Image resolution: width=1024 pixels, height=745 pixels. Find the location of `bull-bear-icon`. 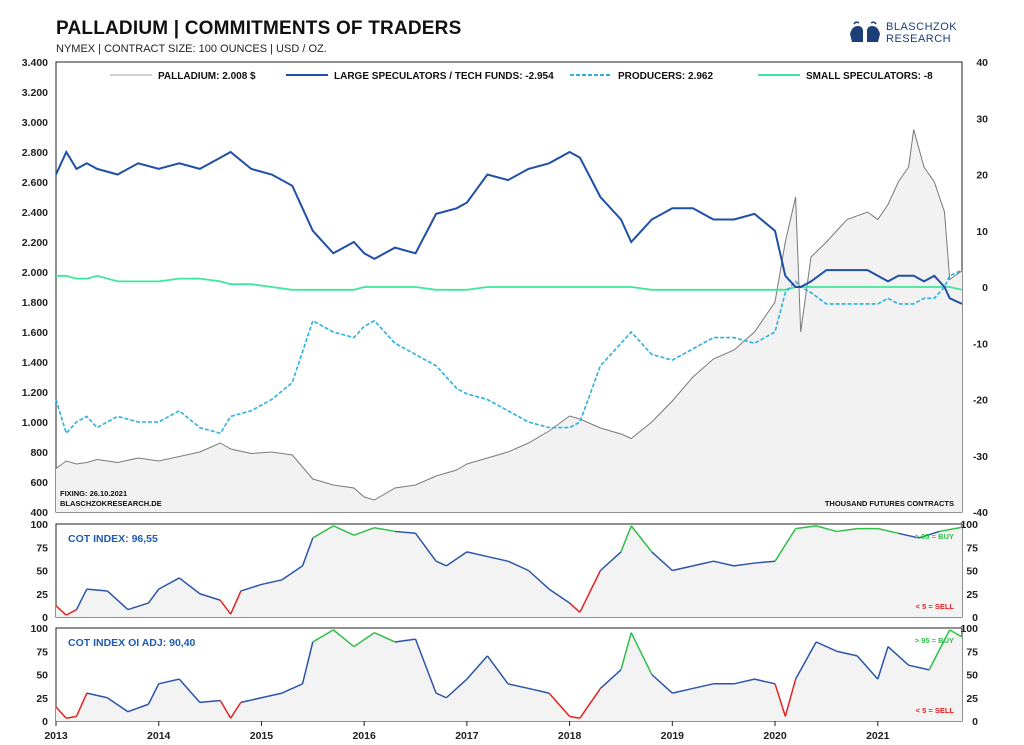

bull-bear-icon is located at coordinates (865, 31).